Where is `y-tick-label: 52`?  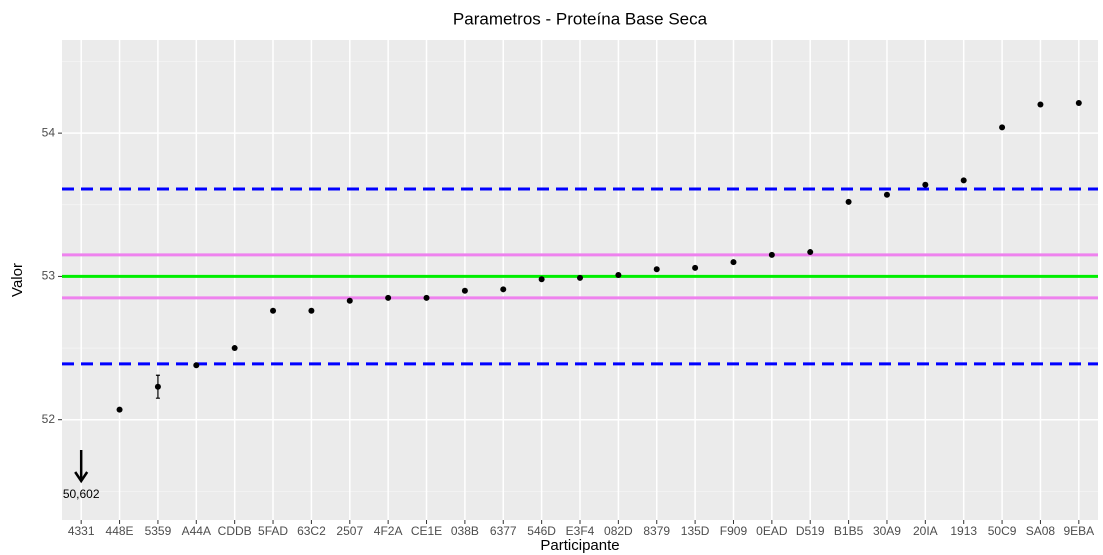 y-tick-label: 52 is located at coordinates (49, 419).